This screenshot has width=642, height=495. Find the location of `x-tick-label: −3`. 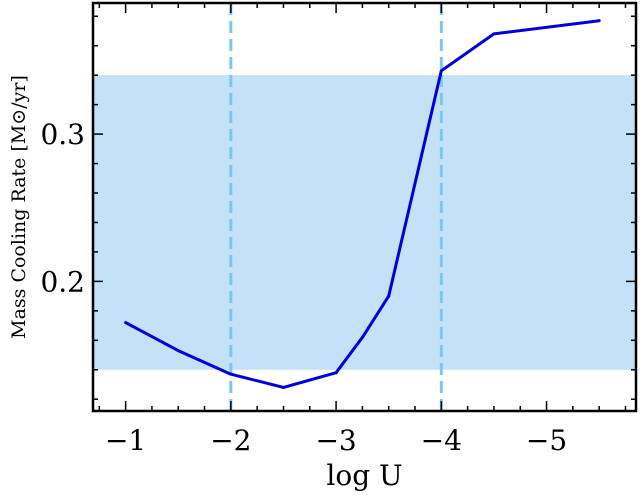

x-tick-label: −3 is located at coordinates (335, 440).